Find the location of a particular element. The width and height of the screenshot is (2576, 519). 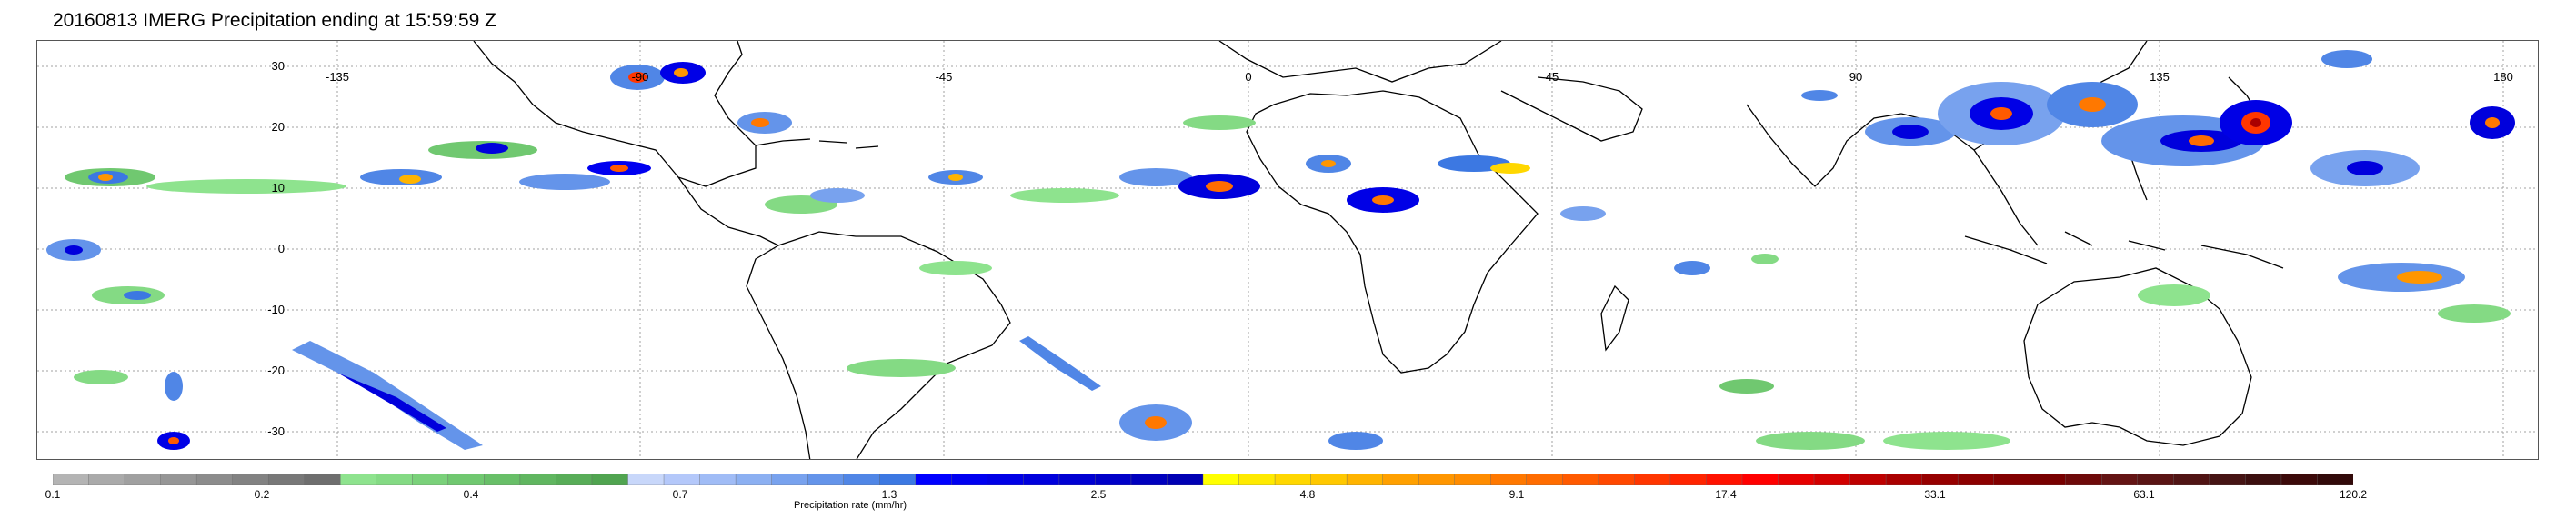

longitude-label: 90 is located at coordinates (1855, 77).